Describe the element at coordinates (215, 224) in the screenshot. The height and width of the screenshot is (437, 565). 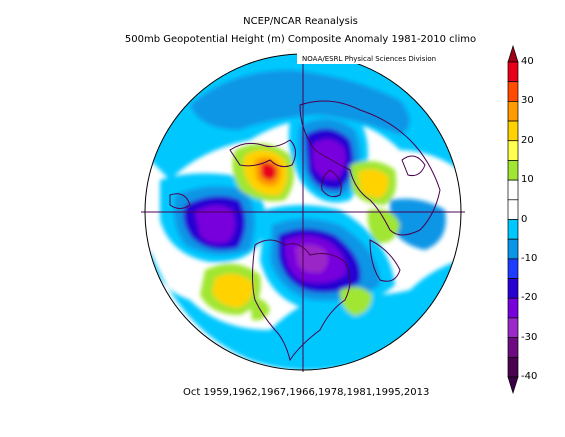
I see `anomaly-neg30-pacific` at that location.